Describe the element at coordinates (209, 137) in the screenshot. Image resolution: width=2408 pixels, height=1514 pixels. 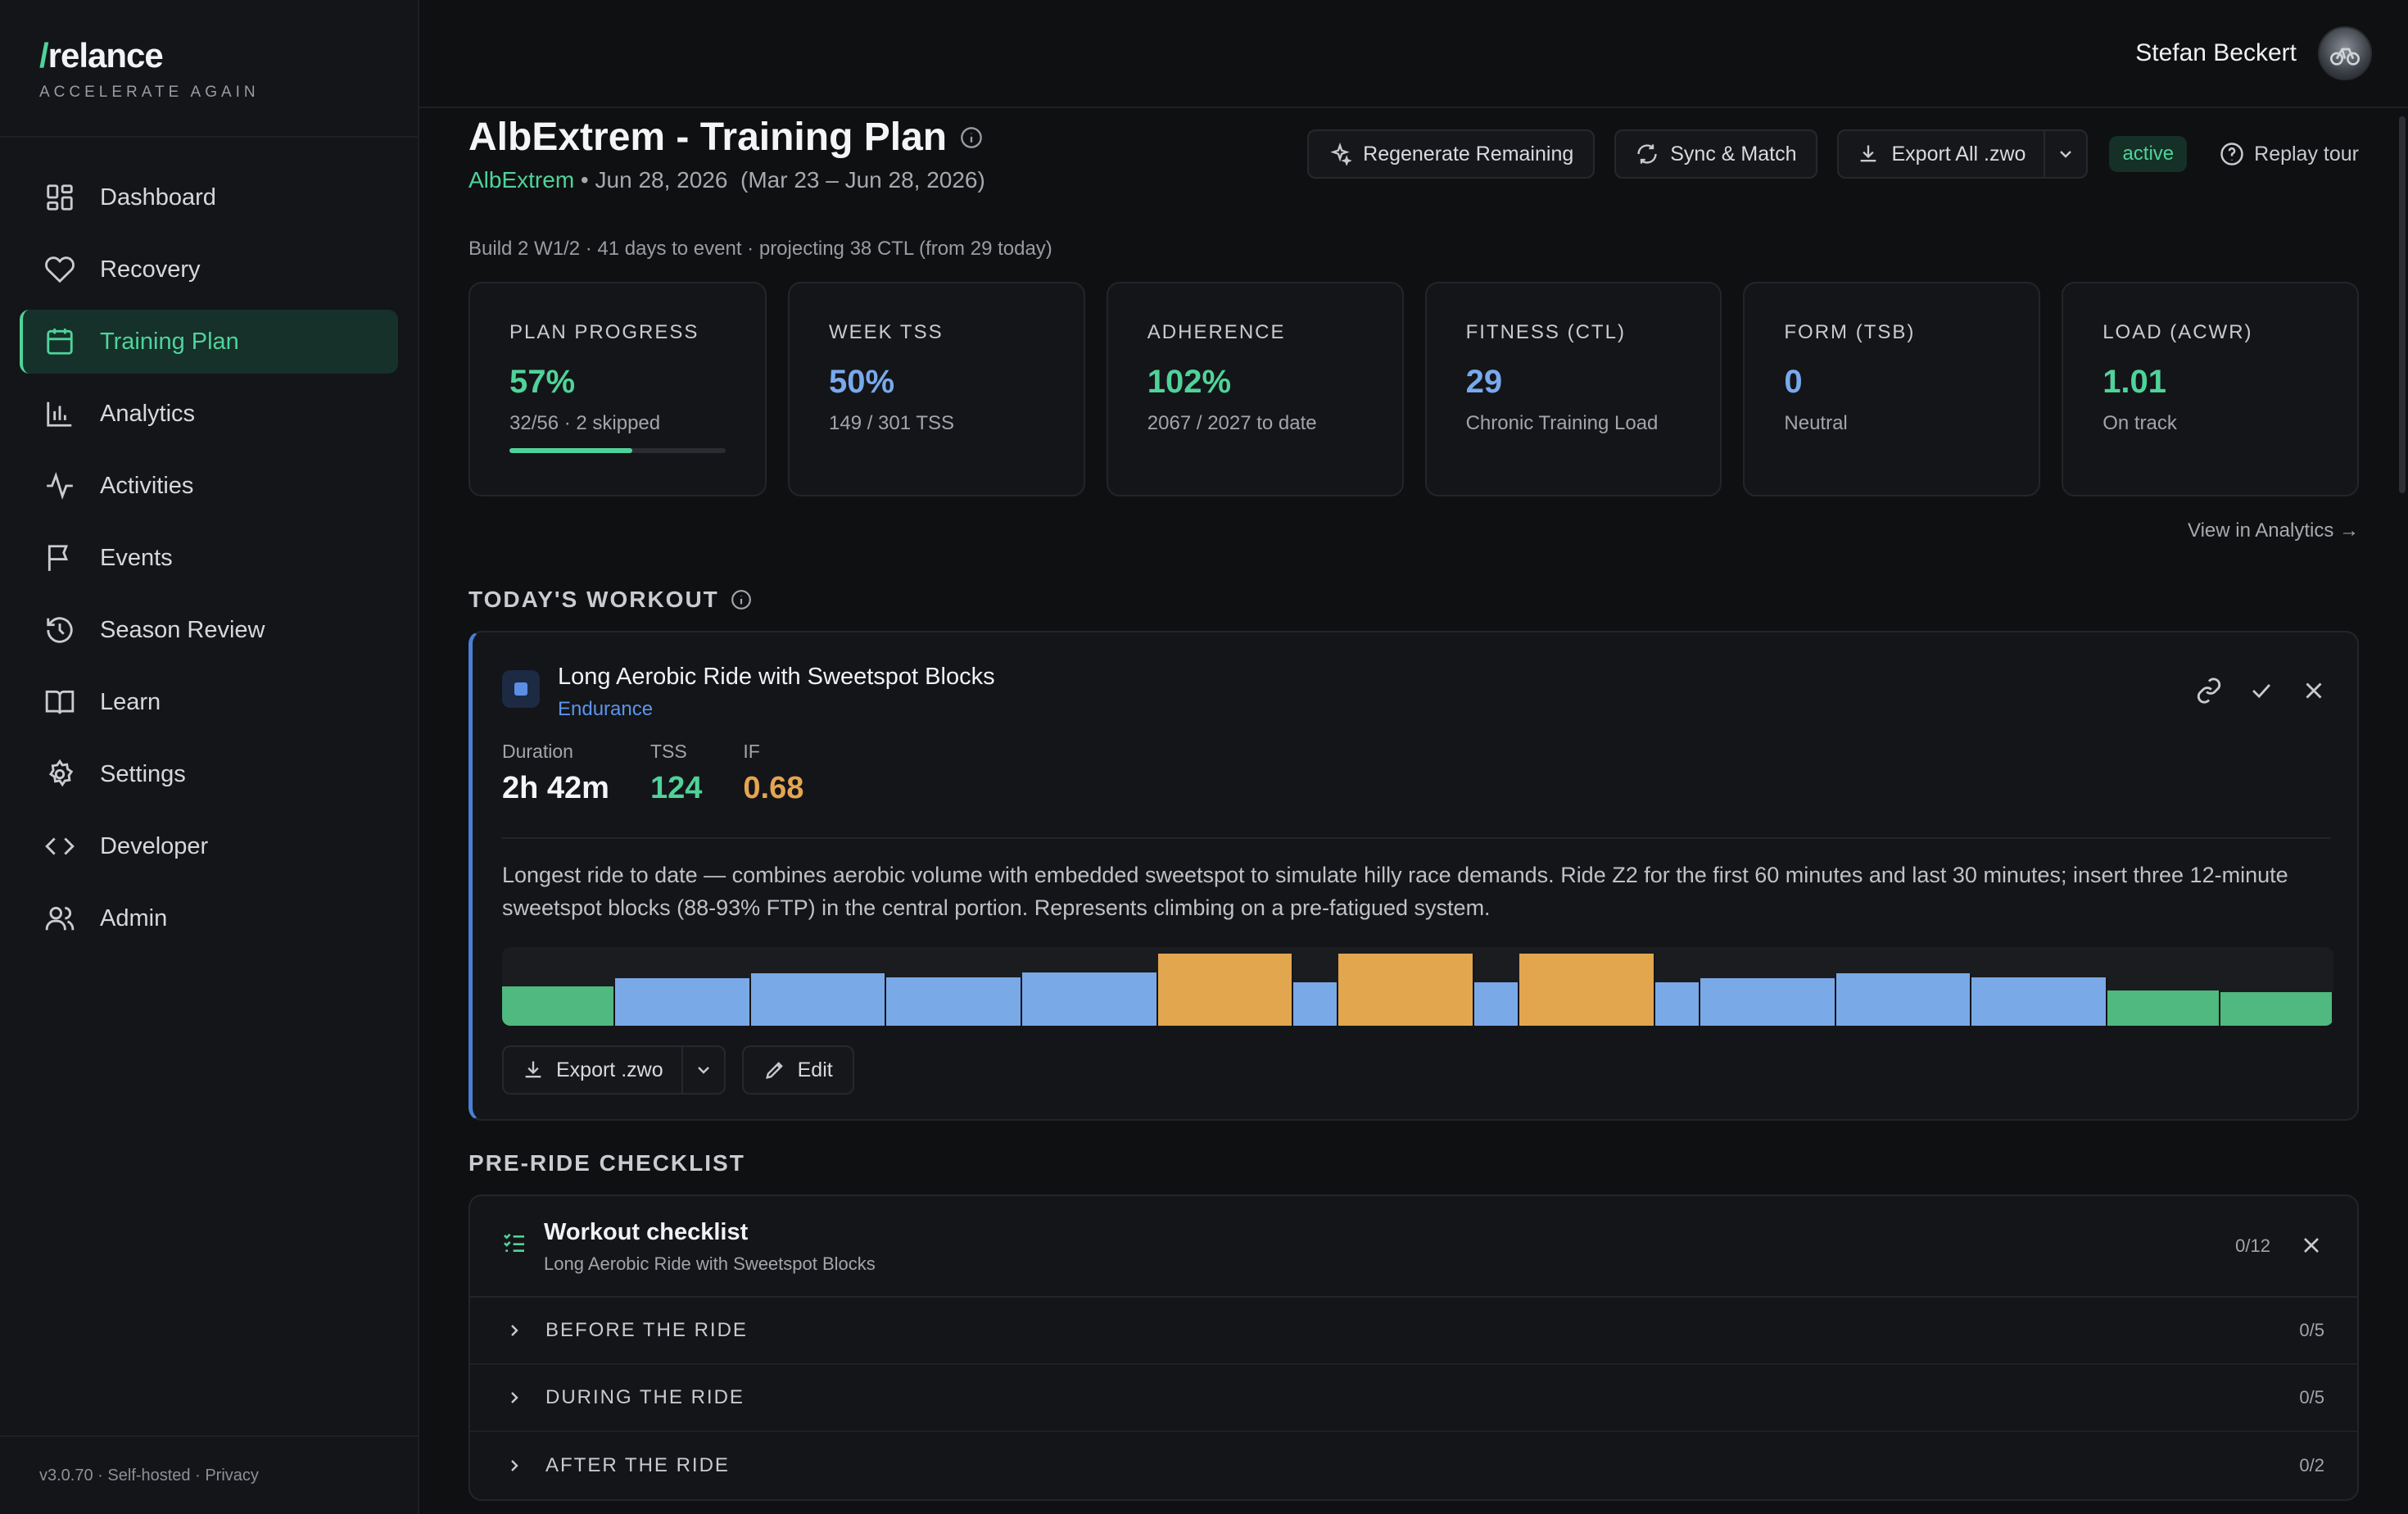
I see `sidebar-divider` at that location.